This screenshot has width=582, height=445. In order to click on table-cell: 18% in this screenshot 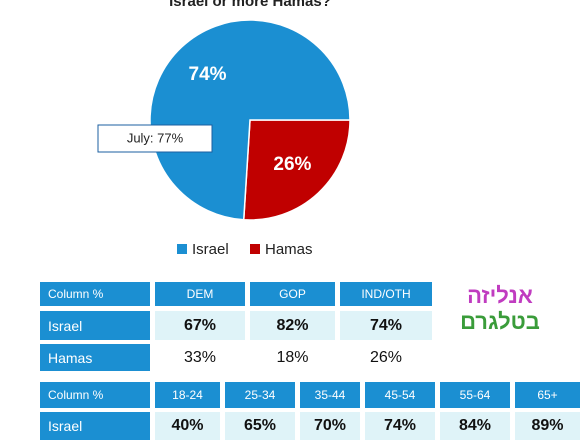, I will do `click(292, 357)`.